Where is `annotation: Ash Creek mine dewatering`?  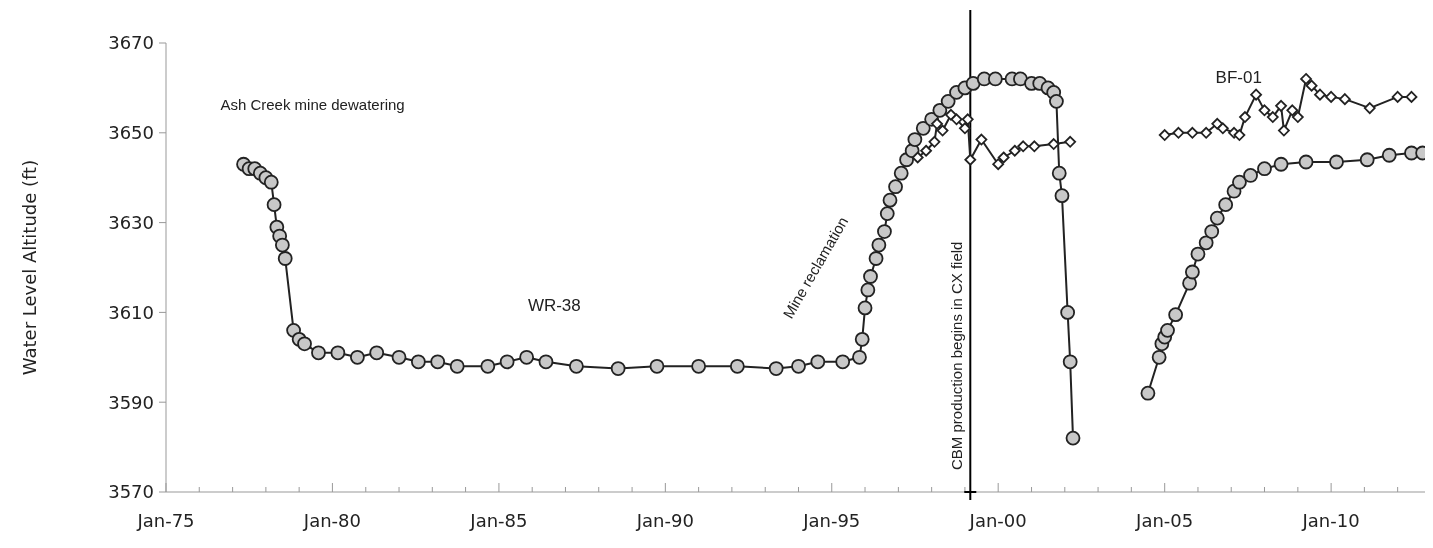
annotation: Ash Creek mine dewatering is located at coordinates (312, 104).